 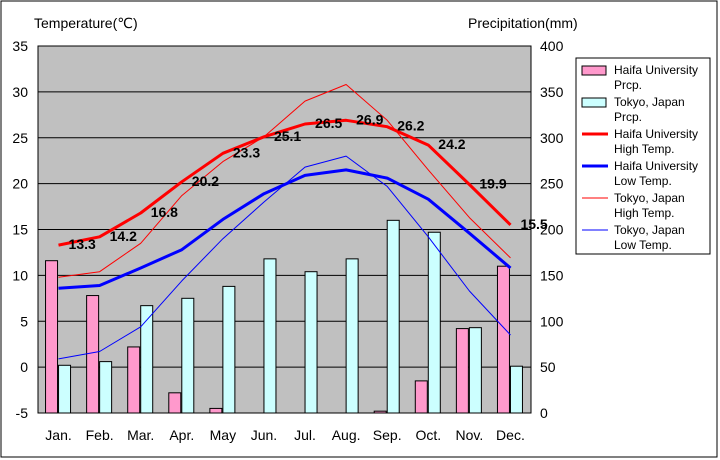 I want to click on x-tick-label: Mar., so click(x=140, y=435).